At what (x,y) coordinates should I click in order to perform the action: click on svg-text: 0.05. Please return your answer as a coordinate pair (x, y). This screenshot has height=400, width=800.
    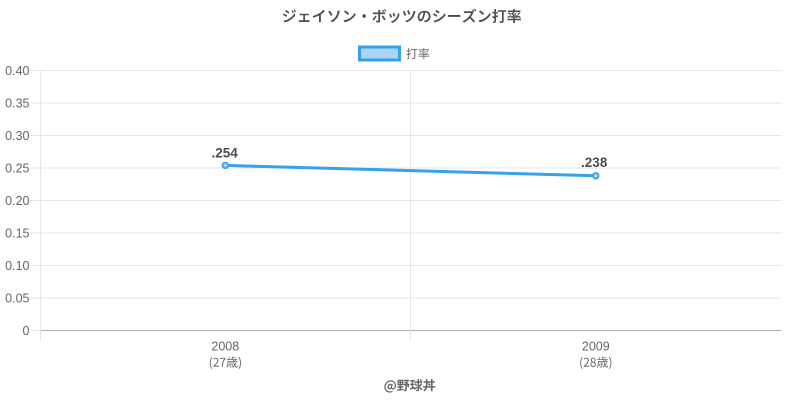
    Looking at the image, I should click on (17, 298).